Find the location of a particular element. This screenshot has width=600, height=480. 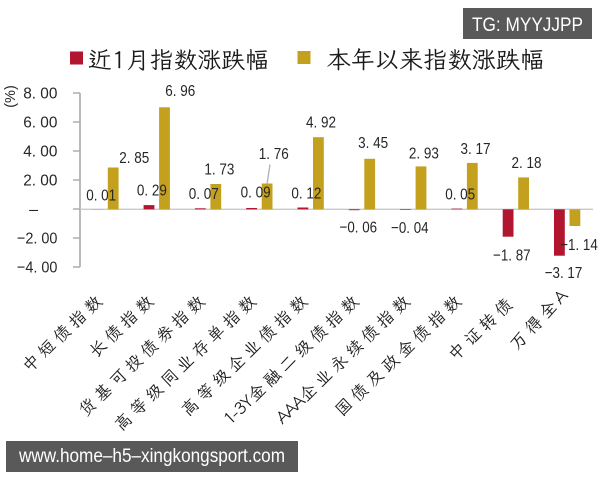

svg-text: −0. 04 is located at coordinates (410, 228).